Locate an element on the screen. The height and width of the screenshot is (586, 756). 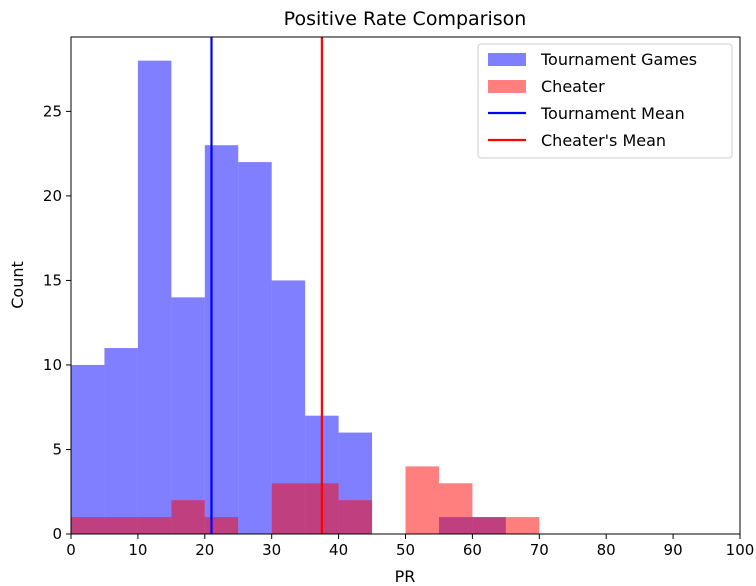
y-axis-ticks: 0 5 10 15 20 25 is located at coordinates (57, 322).